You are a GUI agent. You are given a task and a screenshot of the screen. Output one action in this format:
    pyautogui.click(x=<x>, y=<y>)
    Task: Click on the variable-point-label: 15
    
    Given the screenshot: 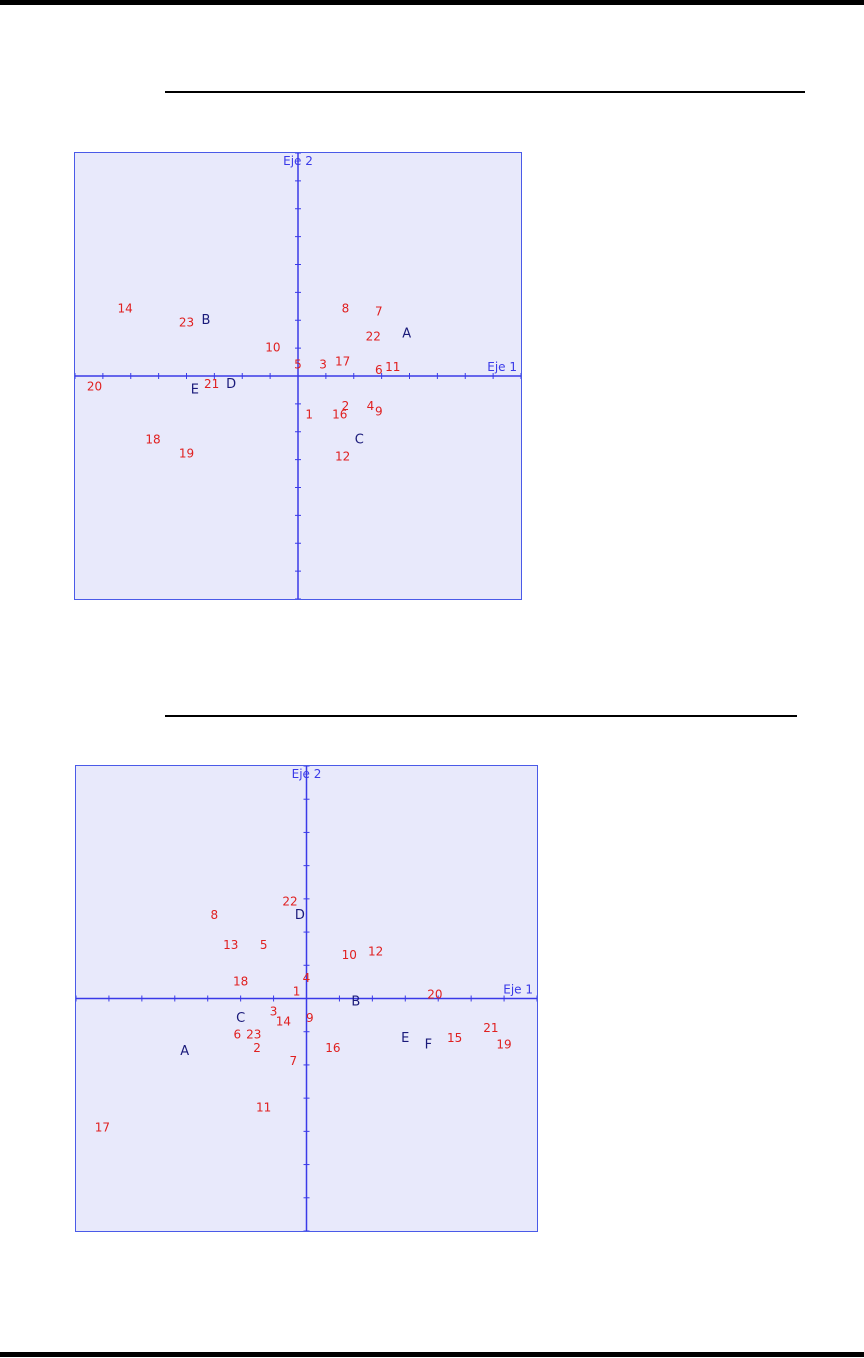 What is the action you would take?
    pyautogui.click(x=454, y=1038)
    